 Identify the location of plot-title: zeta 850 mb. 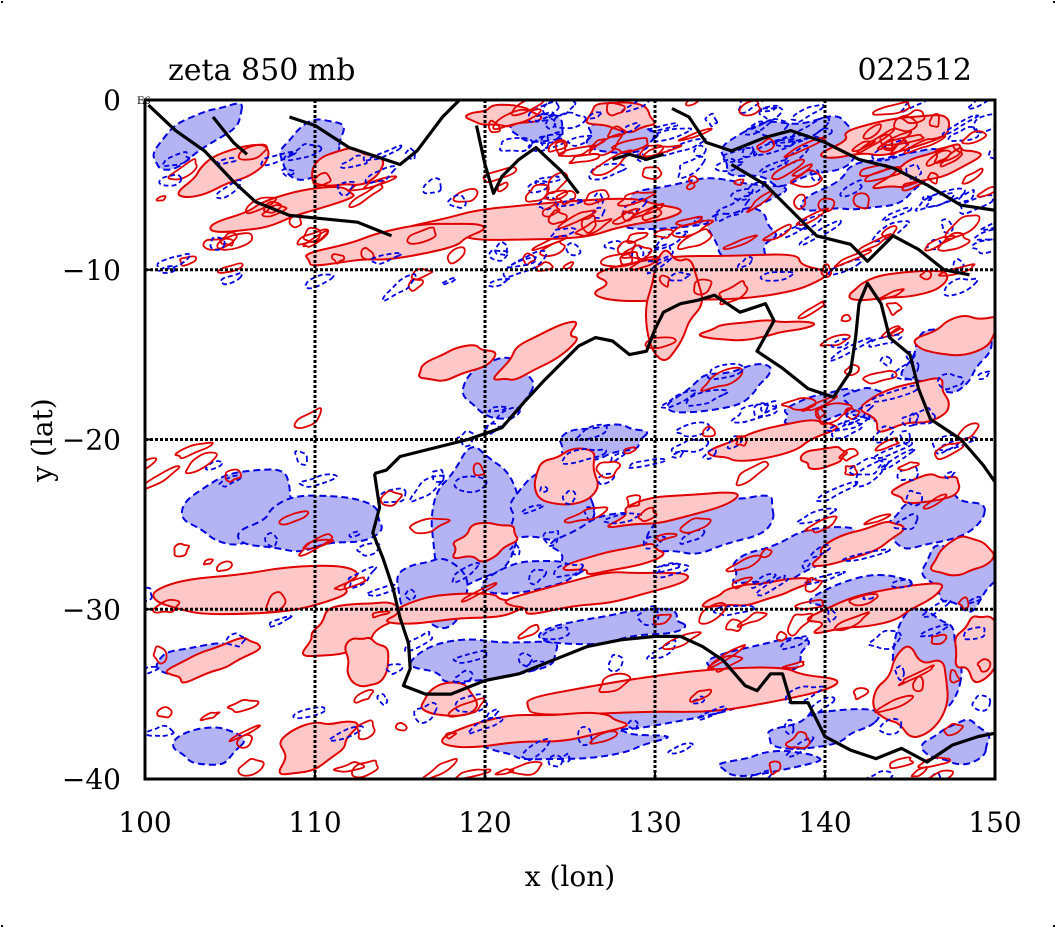
(262, 70).